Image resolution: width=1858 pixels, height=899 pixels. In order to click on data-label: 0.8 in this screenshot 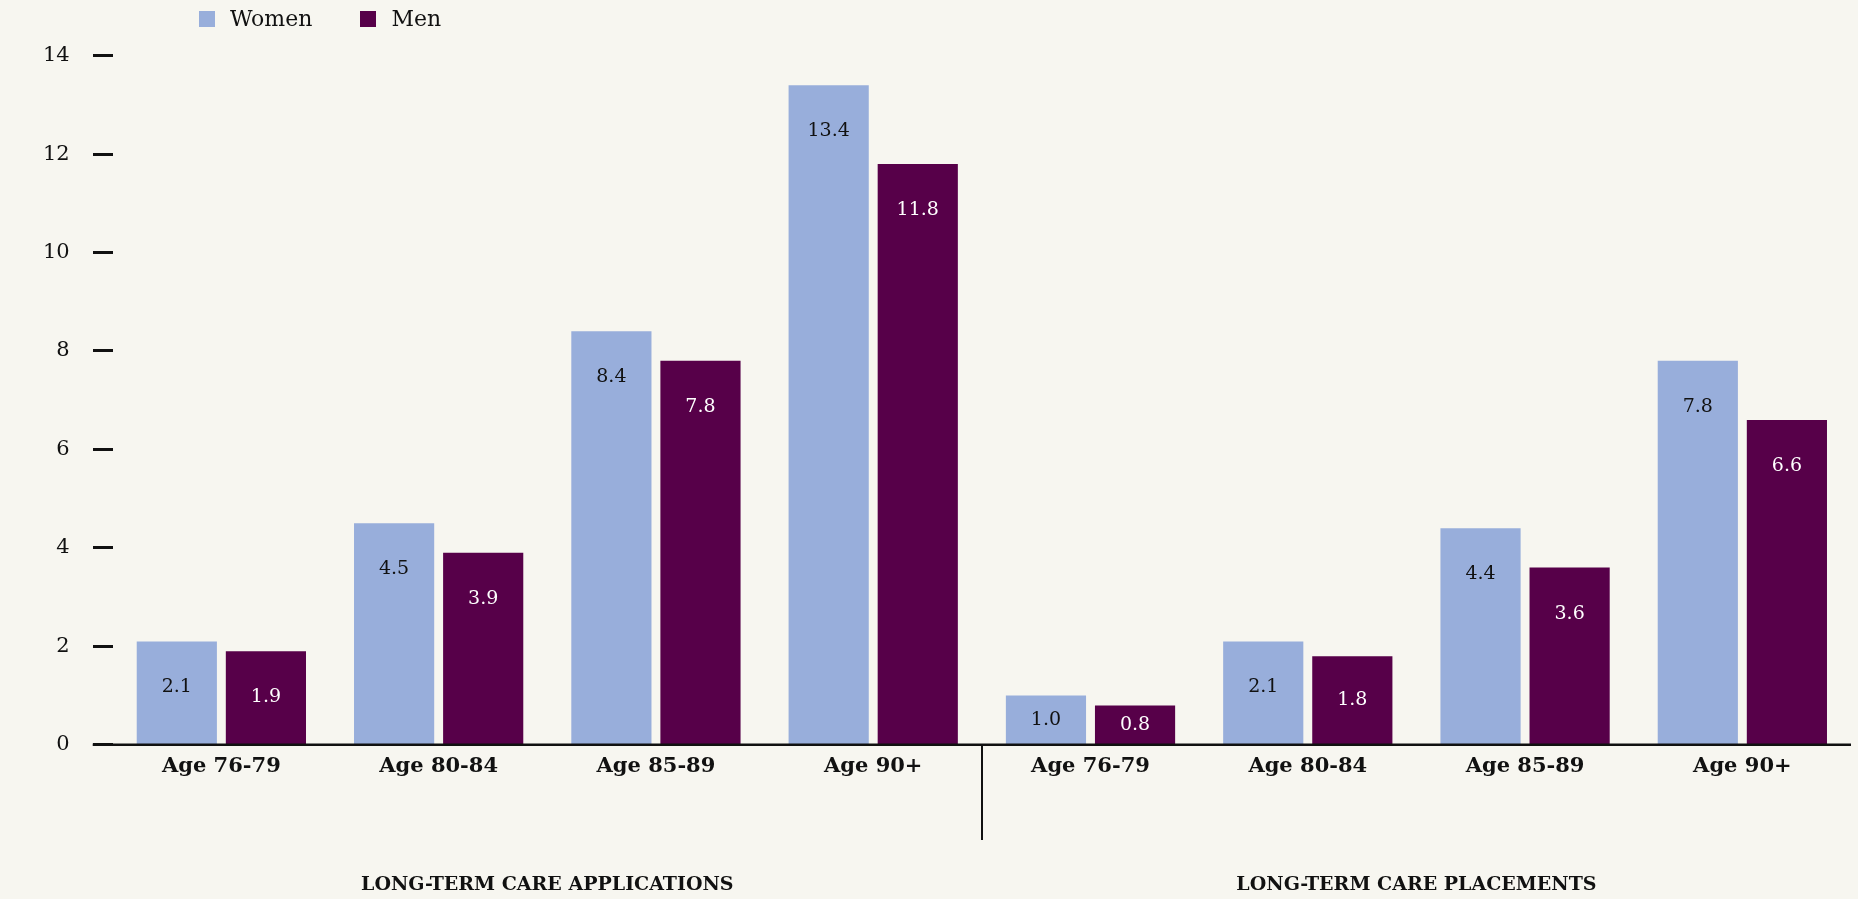, I will do `click(1135, 723)`.